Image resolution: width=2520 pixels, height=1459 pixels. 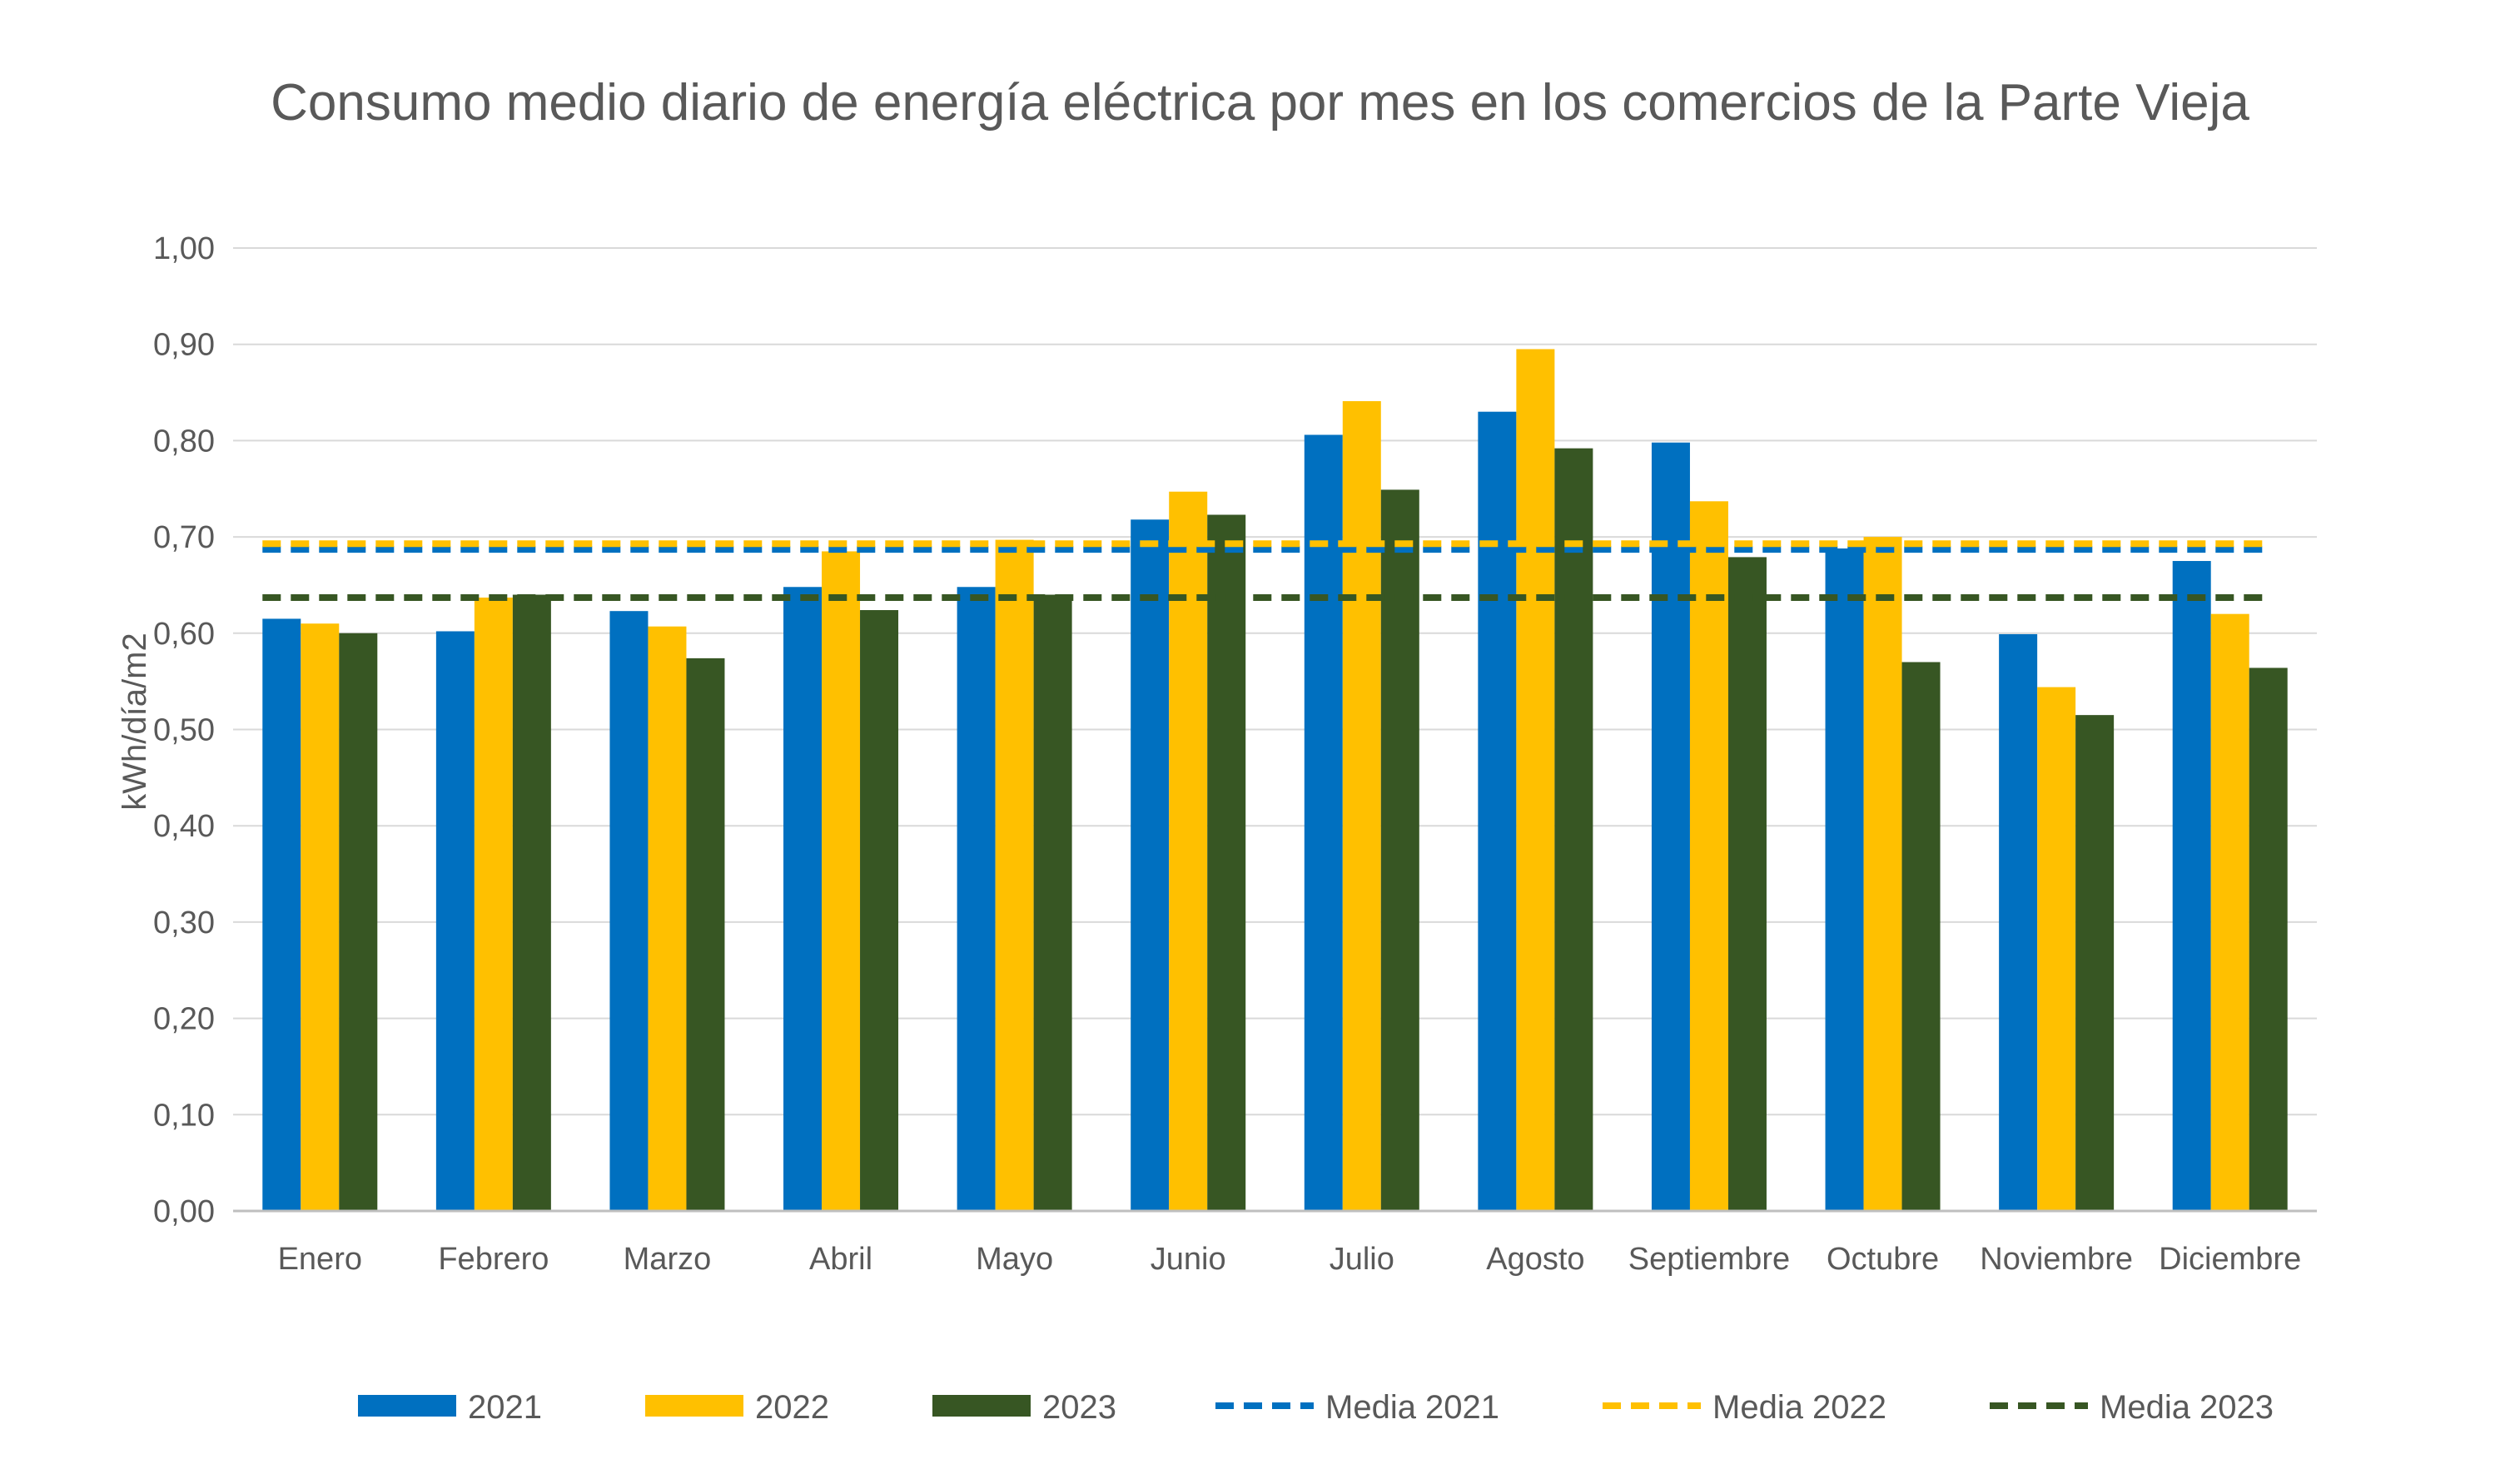 I want to click on bar-2023-febrero, so click(x=531, y=902).